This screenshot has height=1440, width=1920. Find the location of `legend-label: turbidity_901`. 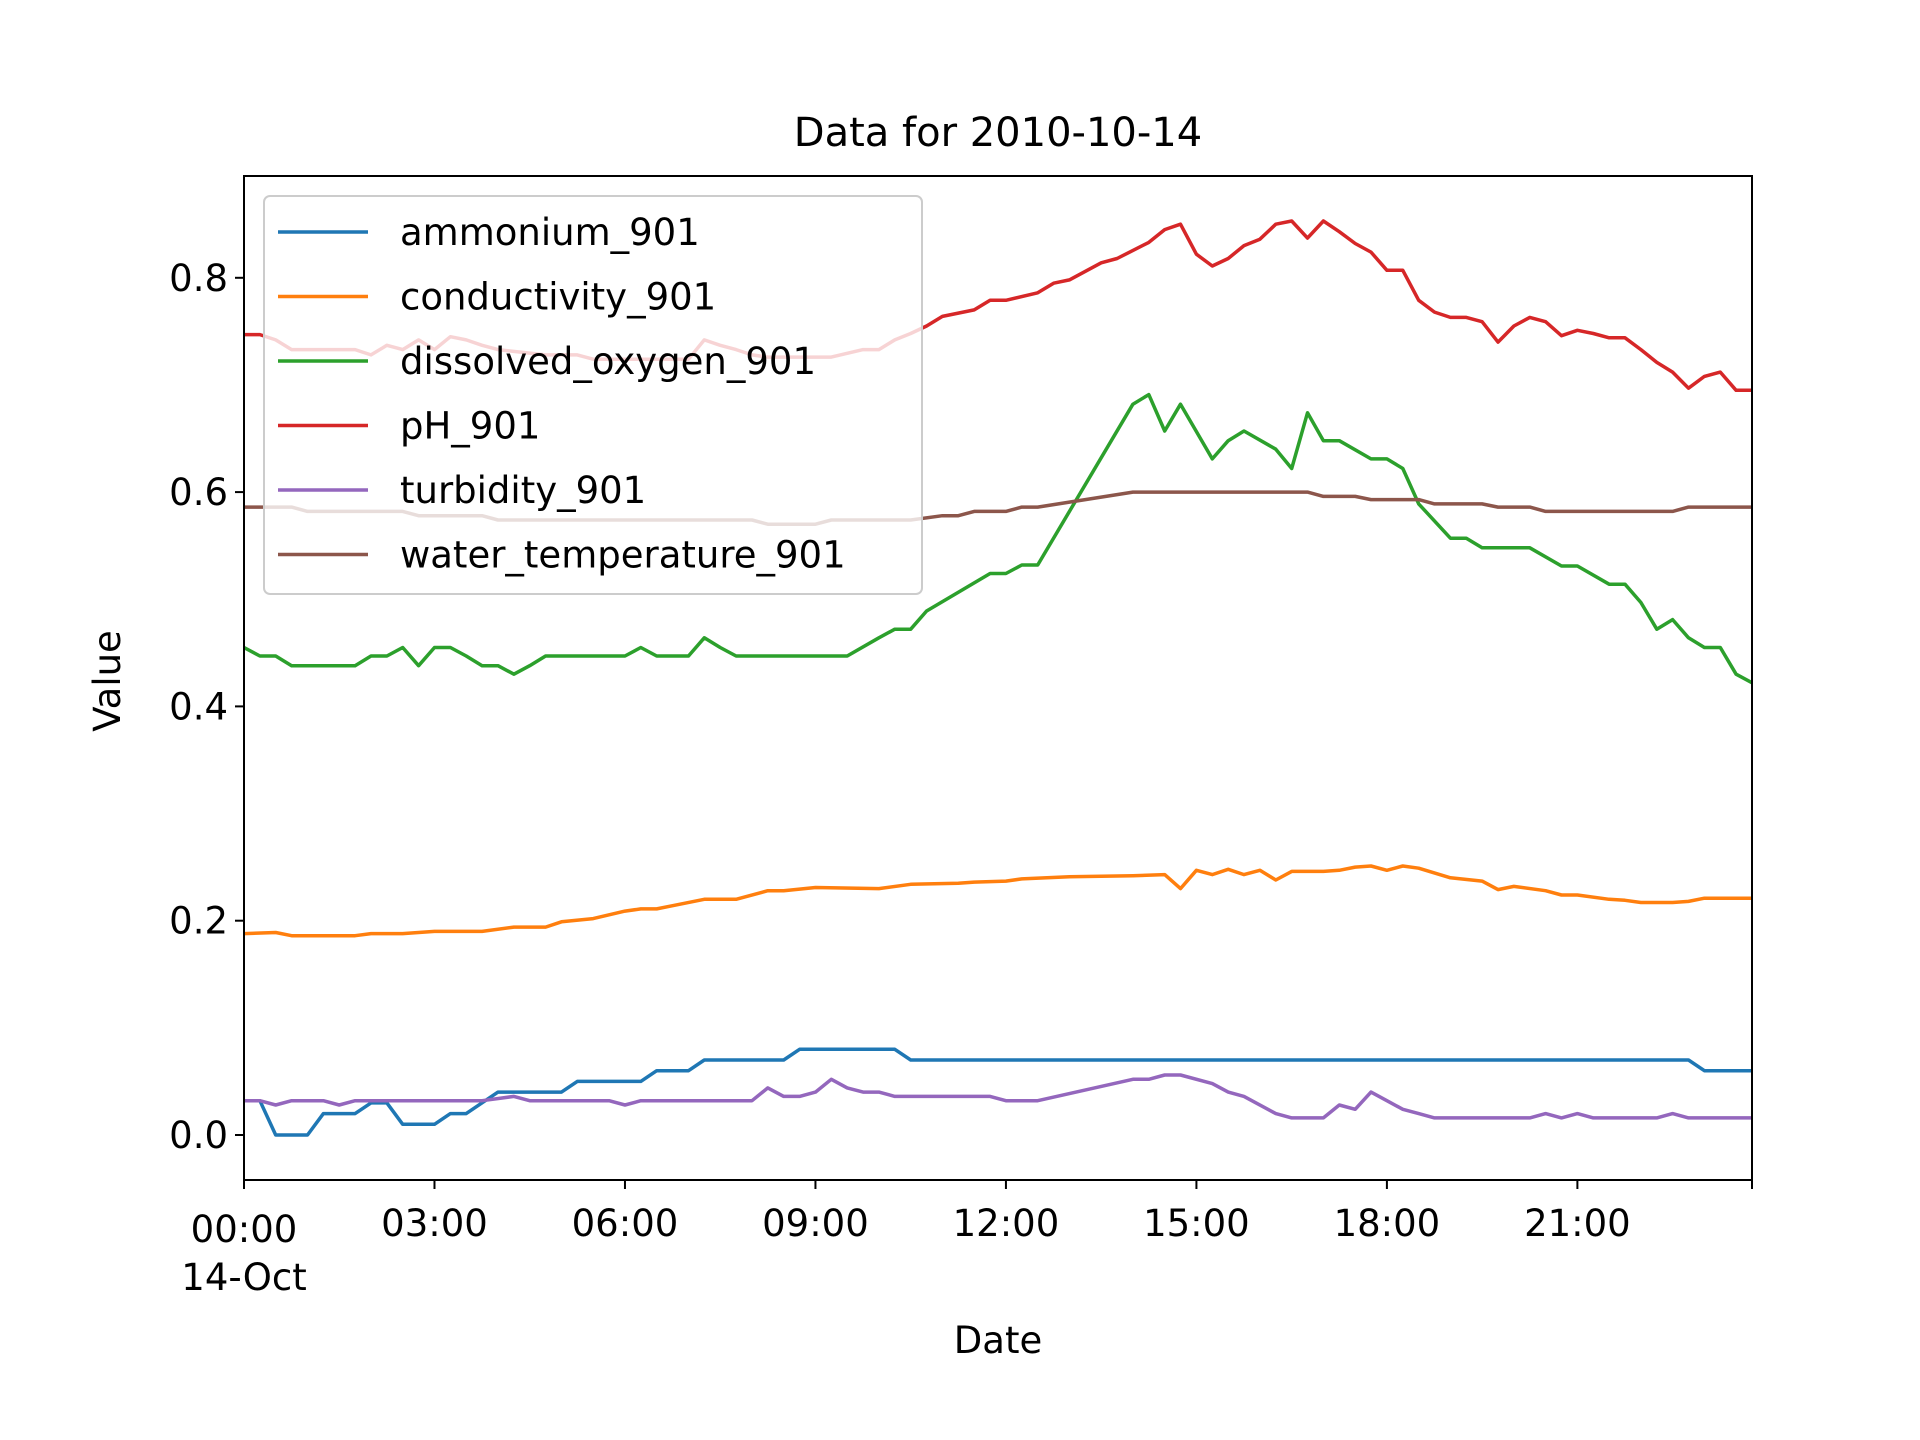

legend-label: turbidity_901 is located at coordinates (523, 490).